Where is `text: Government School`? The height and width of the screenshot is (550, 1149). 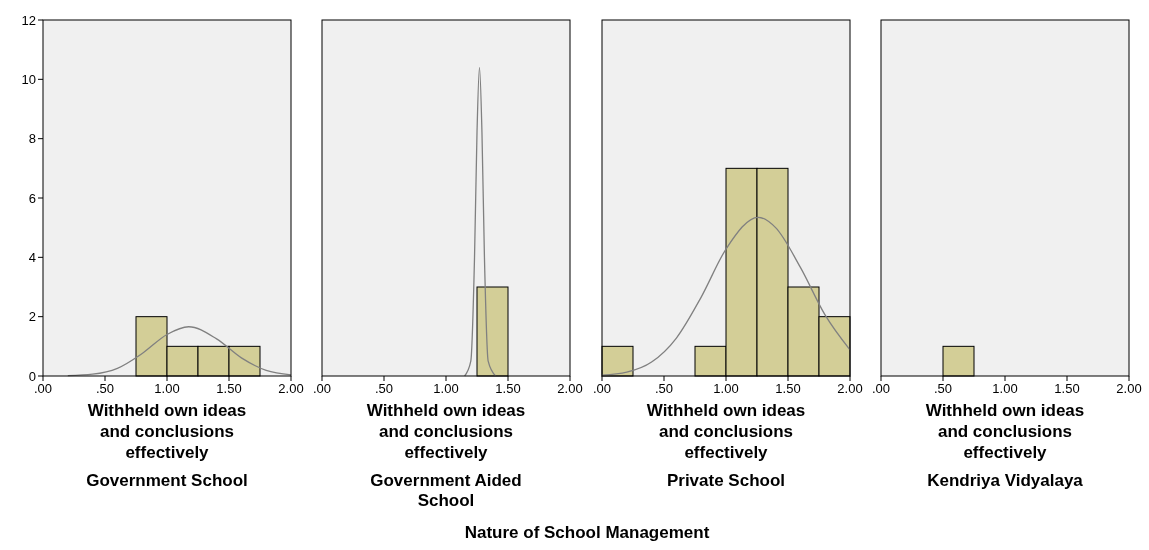 text: Government School is located at coordinates (167, 480).